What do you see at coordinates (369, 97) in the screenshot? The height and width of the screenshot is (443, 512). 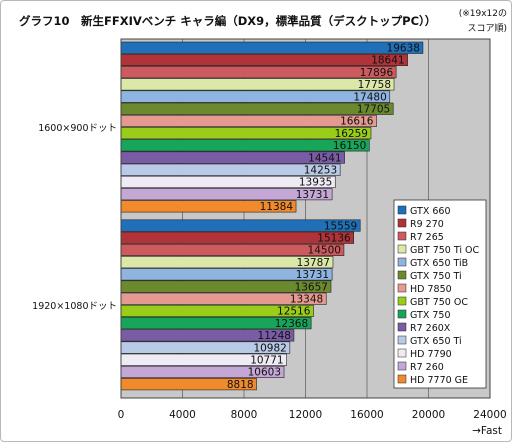 I see `bar-value-label: 17480` at bounding box center [369, 97].